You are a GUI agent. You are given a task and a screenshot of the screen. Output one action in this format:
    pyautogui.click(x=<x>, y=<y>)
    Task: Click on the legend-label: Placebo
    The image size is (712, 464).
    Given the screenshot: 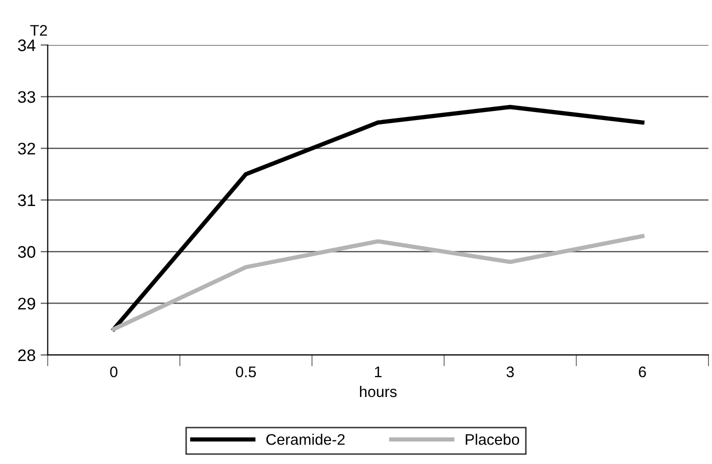 What is the action you would take?
    pyautogui.click(x=493, y=439)
    